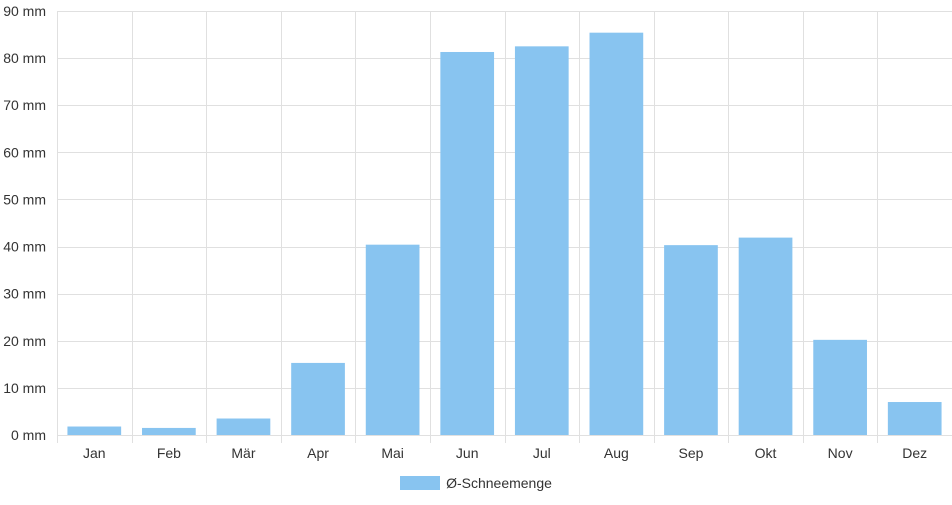  I want to click on y-tick-label: 50 mm, so click(24, 199).